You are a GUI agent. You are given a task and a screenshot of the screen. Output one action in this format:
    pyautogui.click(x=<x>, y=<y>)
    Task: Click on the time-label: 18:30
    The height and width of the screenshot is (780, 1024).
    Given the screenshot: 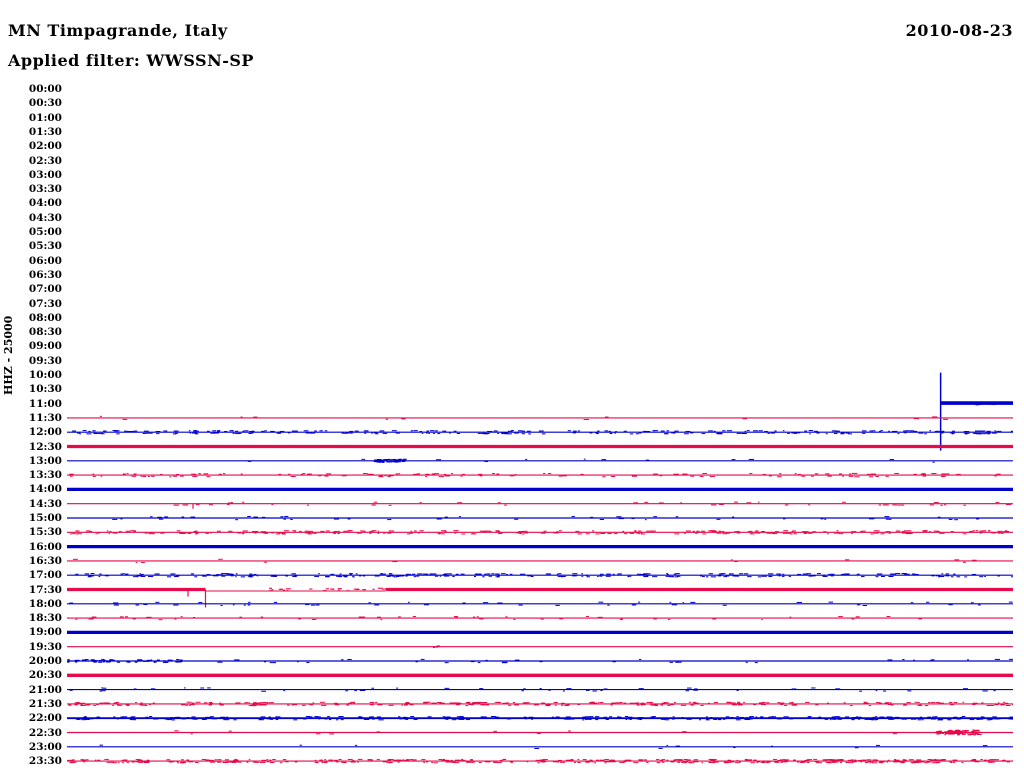 What is the action you would take?
    pyautogui.click(x=45, y=618)
    